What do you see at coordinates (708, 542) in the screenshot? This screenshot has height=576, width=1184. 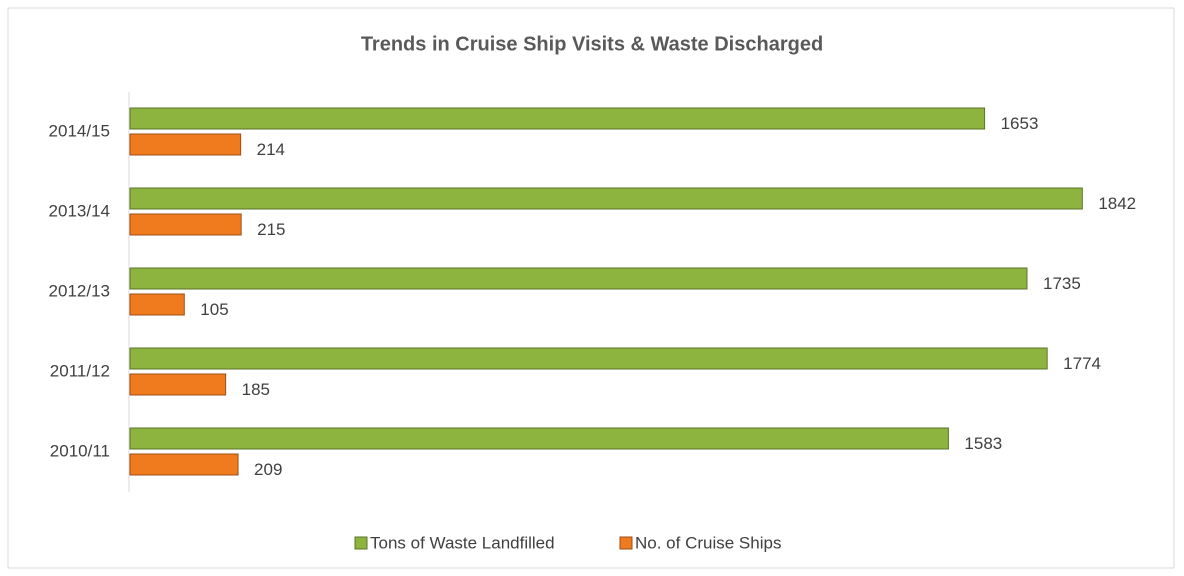 I see `legend-label: No. of Cruise Ships` at bounding box center [708, 542].